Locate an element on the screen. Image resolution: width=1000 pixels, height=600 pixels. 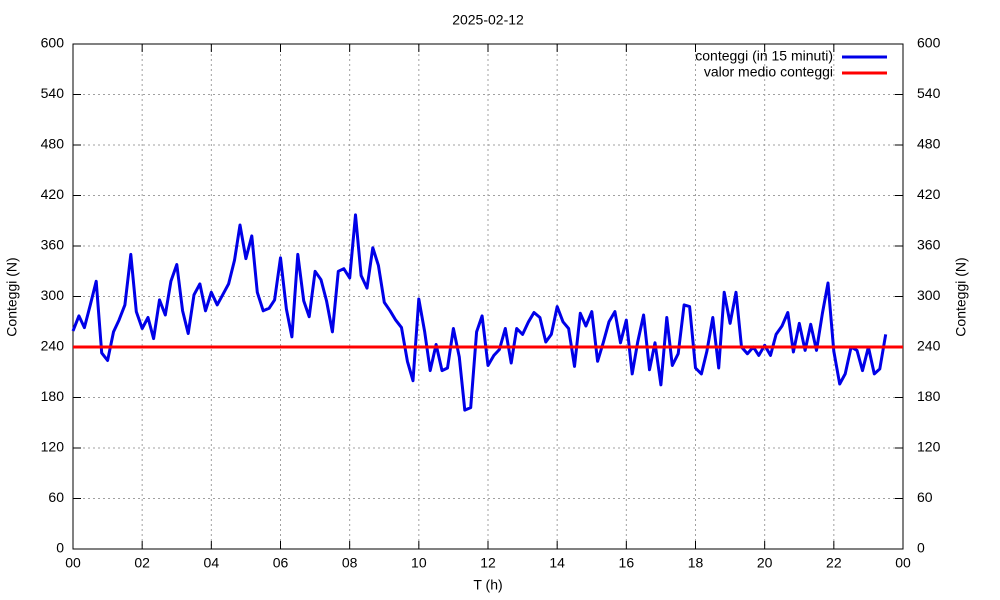
x-tick-label: 10 is located at coordinates (419, 563).